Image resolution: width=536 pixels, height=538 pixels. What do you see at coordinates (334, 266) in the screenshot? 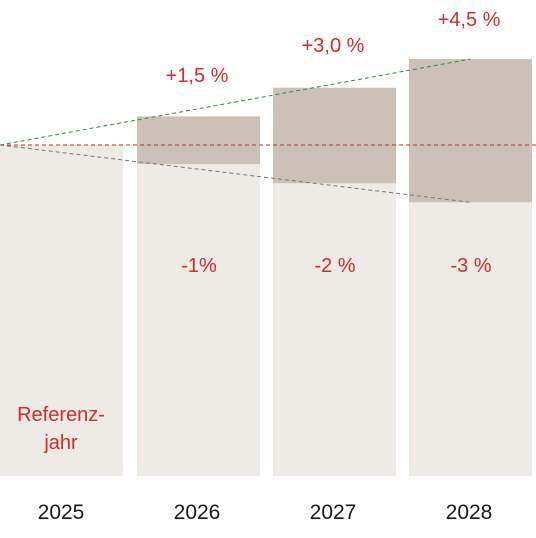
I see `lower-label-2027: -2 %` at bounding box center [334, 266].